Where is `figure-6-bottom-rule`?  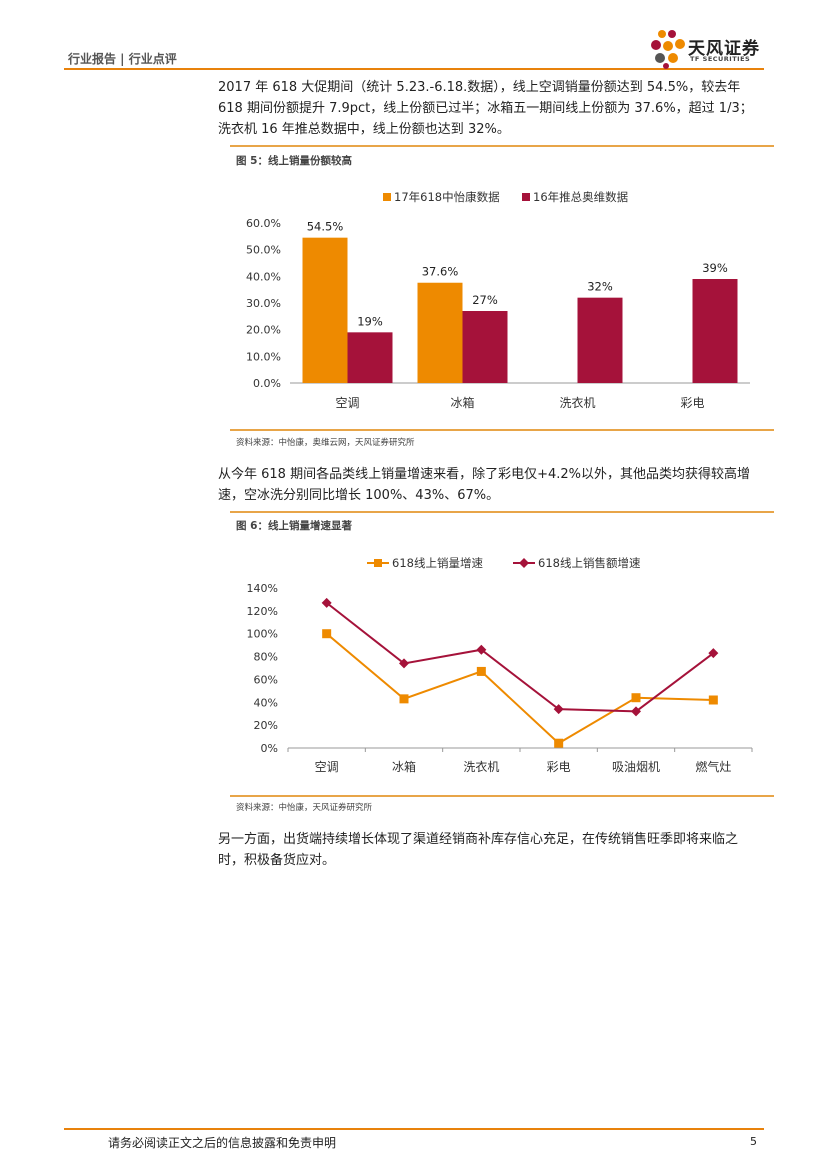
figure-6-bottom-rule is located at coordinates (502, 796).